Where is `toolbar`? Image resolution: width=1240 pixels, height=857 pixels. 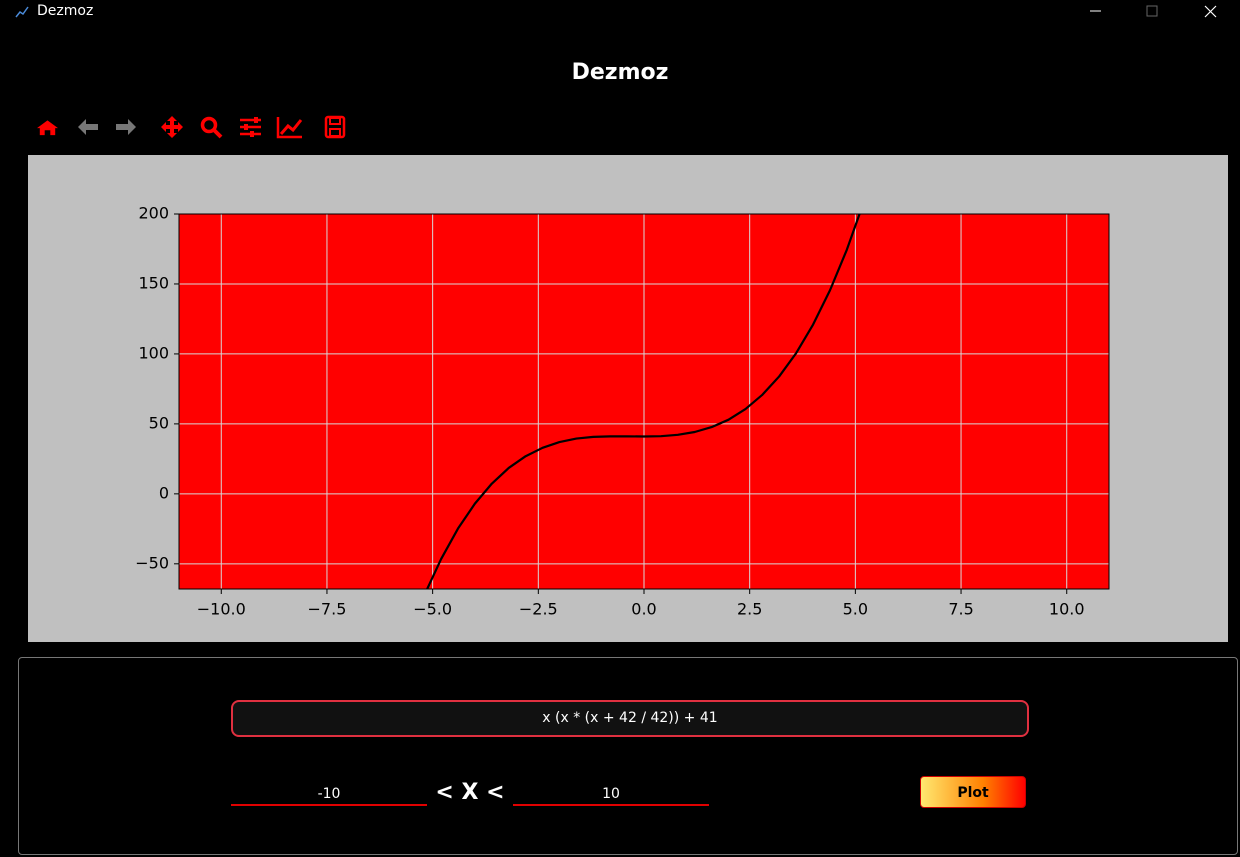
toolbar is located at coordinates (195, 128).